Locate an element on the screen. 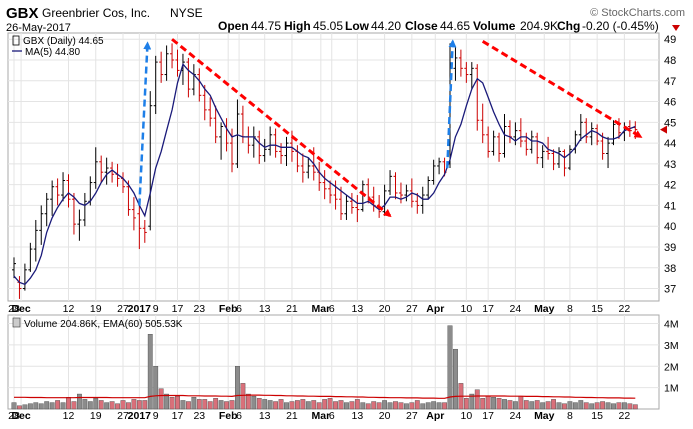 Image resolution: width=693 pixels, height=429 pixels. chg-value: -0.20 (-0.45%) is located at coordinates (620, 26).